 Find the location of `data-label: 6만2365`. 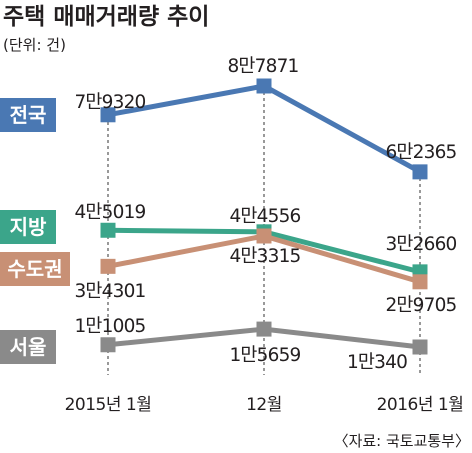

data-label: 6만2365 is located at coordinates (420, 152).